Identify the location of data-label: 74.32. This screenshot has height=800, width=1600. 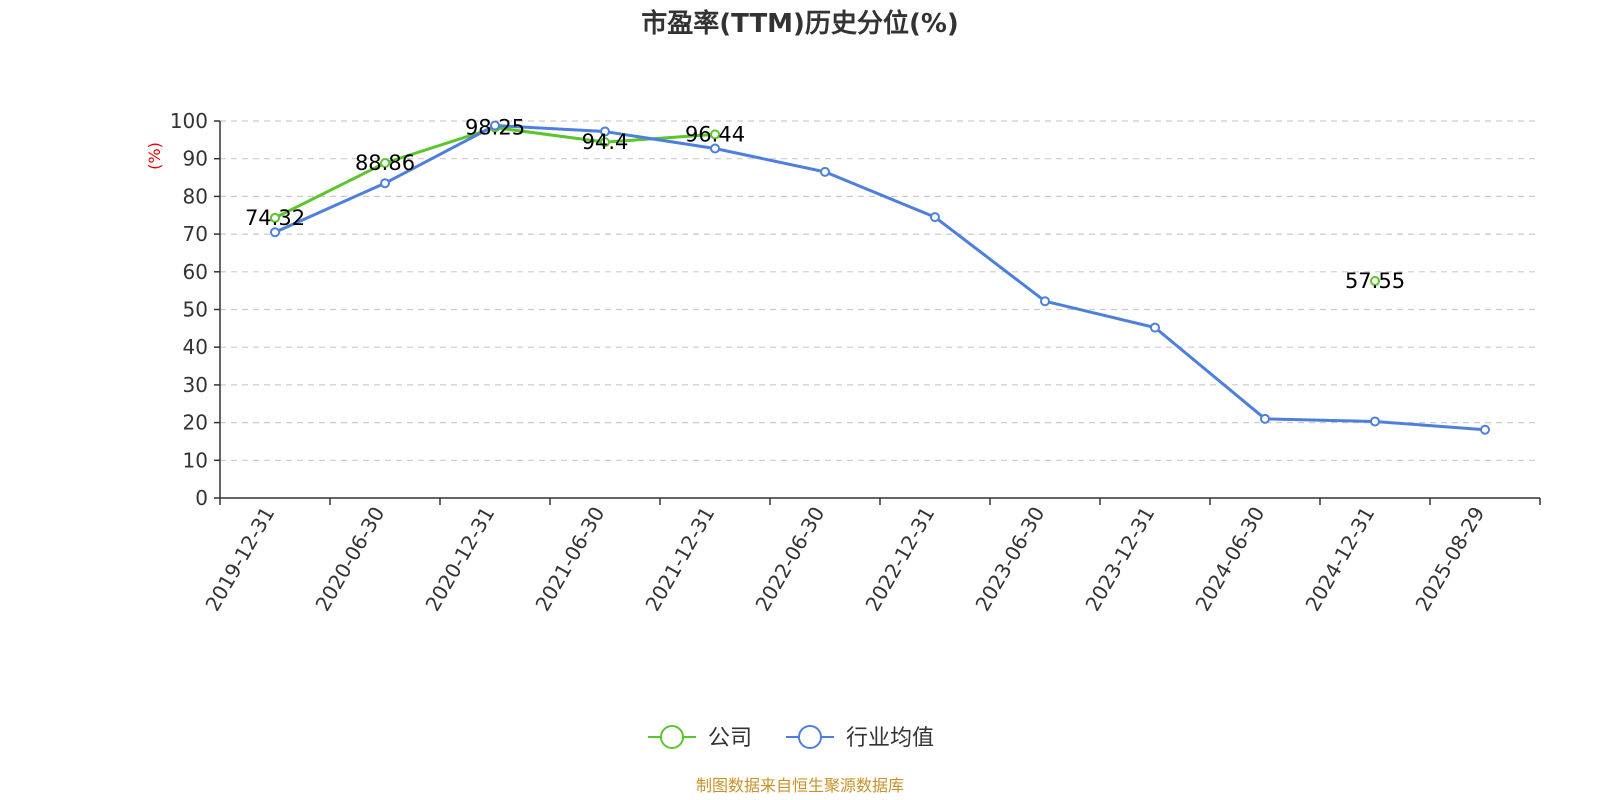
(275, 218).